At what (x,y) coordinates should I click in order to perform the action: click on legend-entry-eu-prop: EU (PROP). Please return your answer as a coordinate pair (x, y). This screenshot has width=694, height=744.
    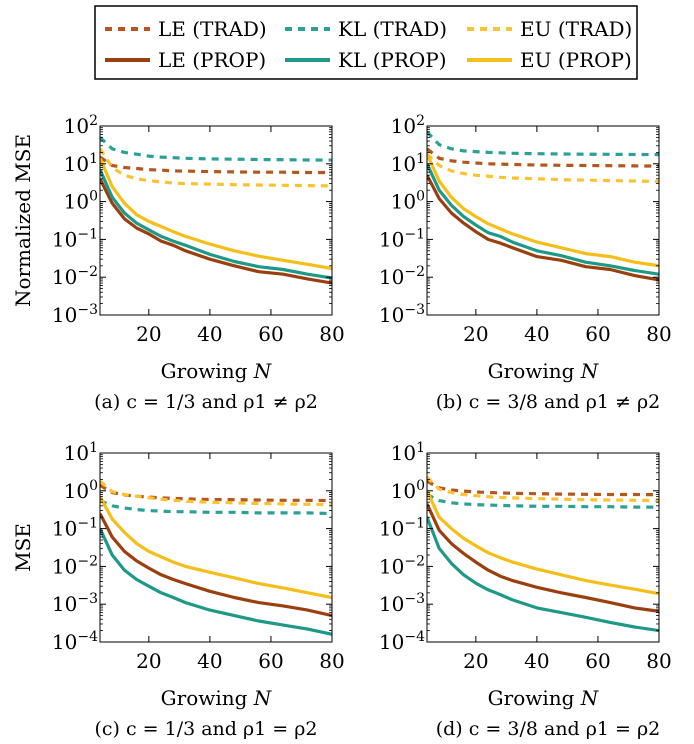
    Looking at the image, I should click on (549, 60).